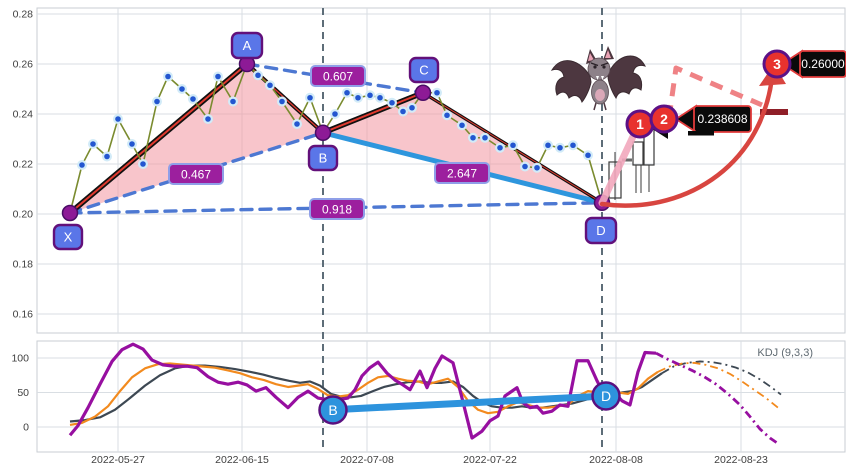 This screenshot has height=471, width=846. I want to click on pattern-fill-xab, so click(196, 138).